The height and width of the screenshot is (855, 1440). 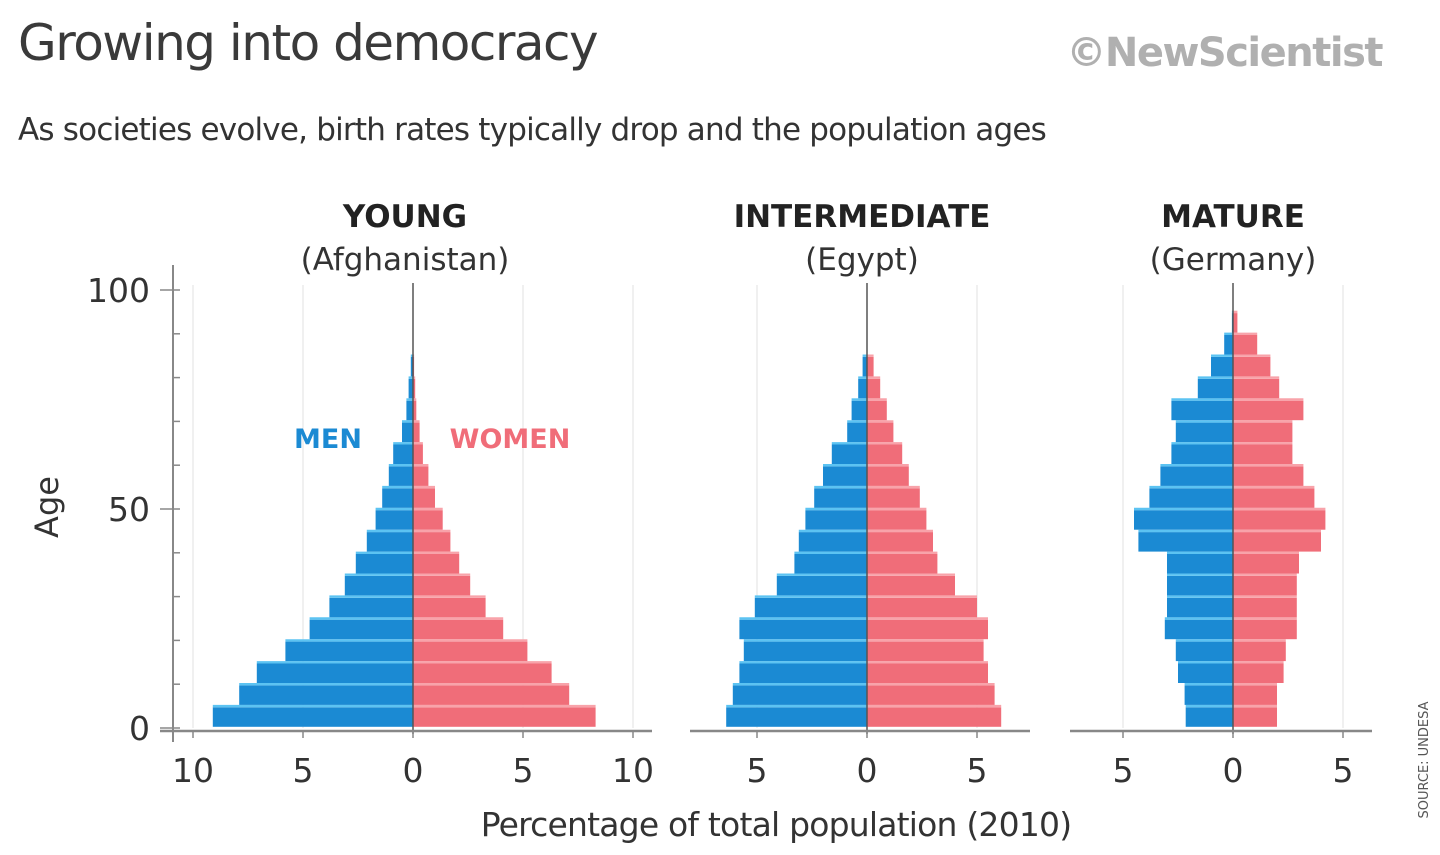 What do you see at coordinates (47, 507) in the screenshot?
I see `y-axis-label: Age` at bounding box center [47, 507].